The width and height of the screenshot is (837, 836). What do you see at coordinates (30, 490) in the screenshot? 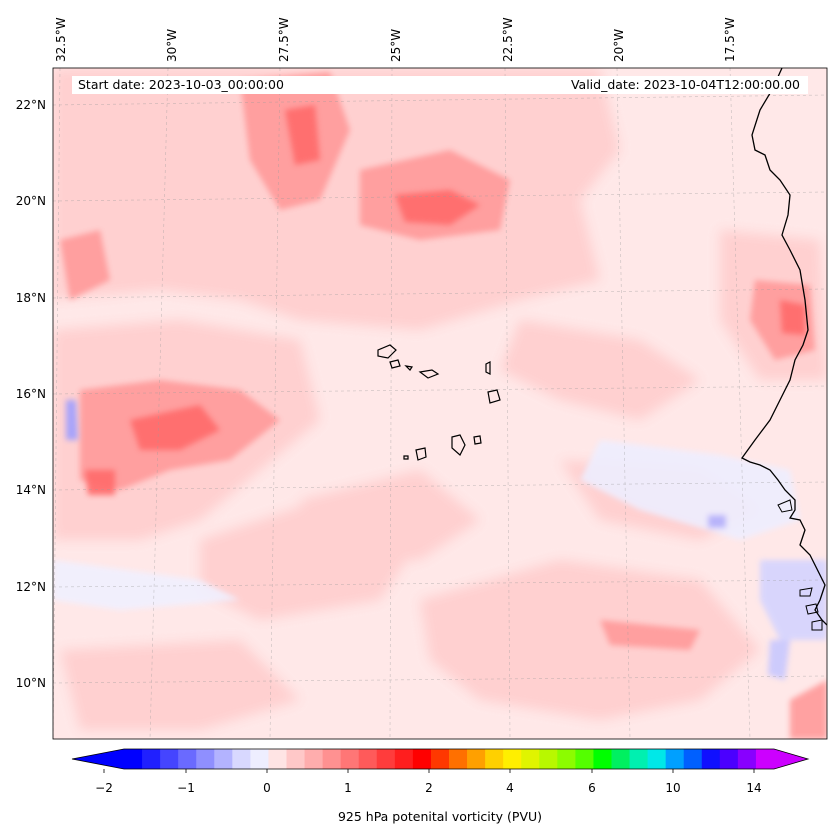
I see `lat-label: 14°N` at bounding box center [30, 490].